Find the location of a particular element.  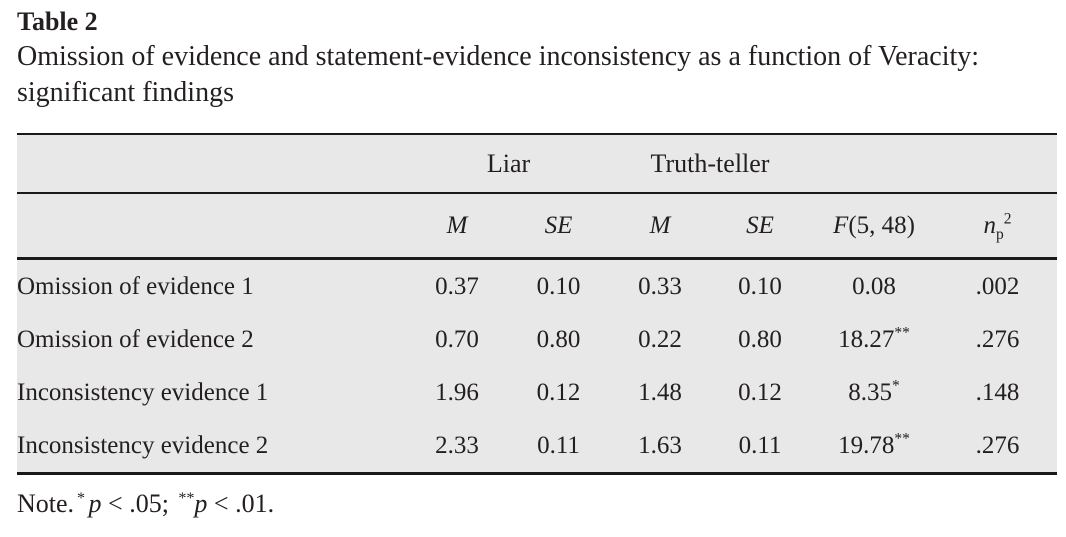

row-label: Omission of evidence 1 is located at coordinates (135, 286).